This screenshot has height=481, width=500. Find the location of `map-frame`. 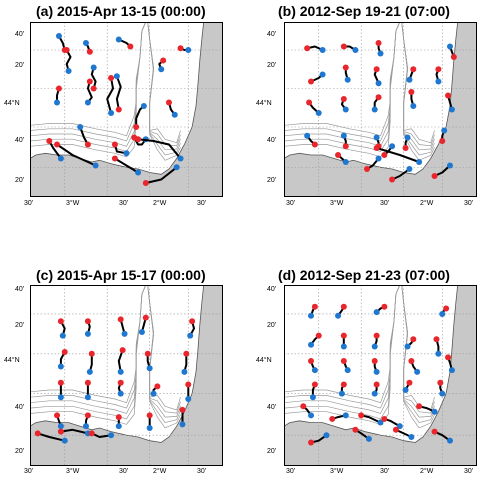

map-frame is located at coordinates (126, 375).